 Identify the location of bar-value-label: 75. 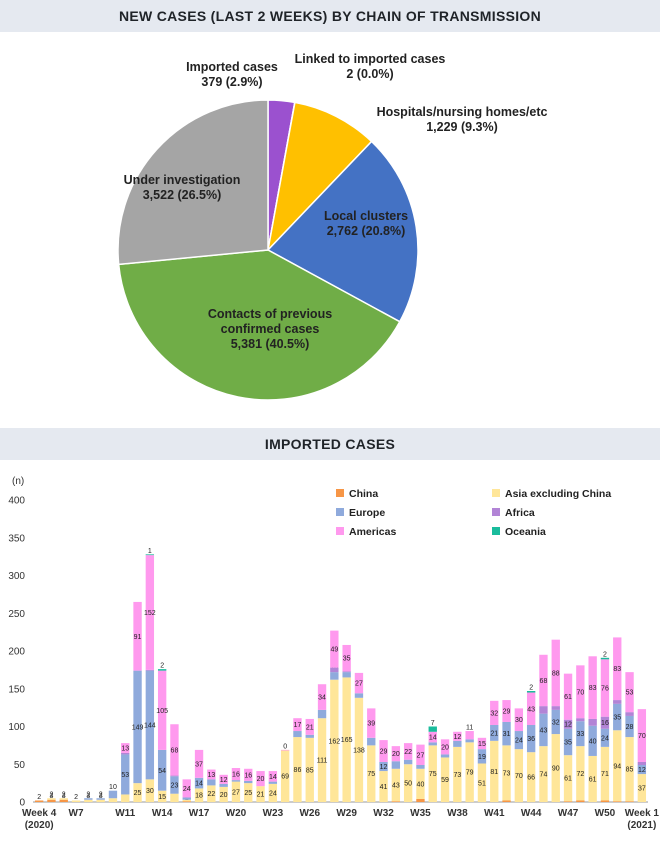
(371, 774).